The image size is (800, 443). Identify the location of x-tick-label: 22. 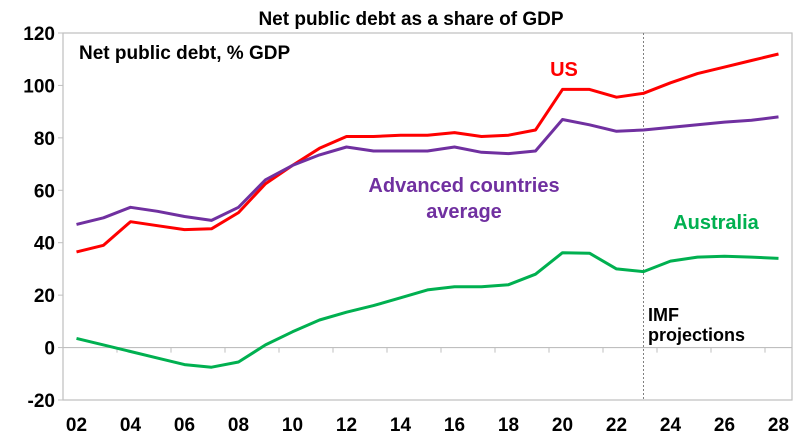
(616, 425).